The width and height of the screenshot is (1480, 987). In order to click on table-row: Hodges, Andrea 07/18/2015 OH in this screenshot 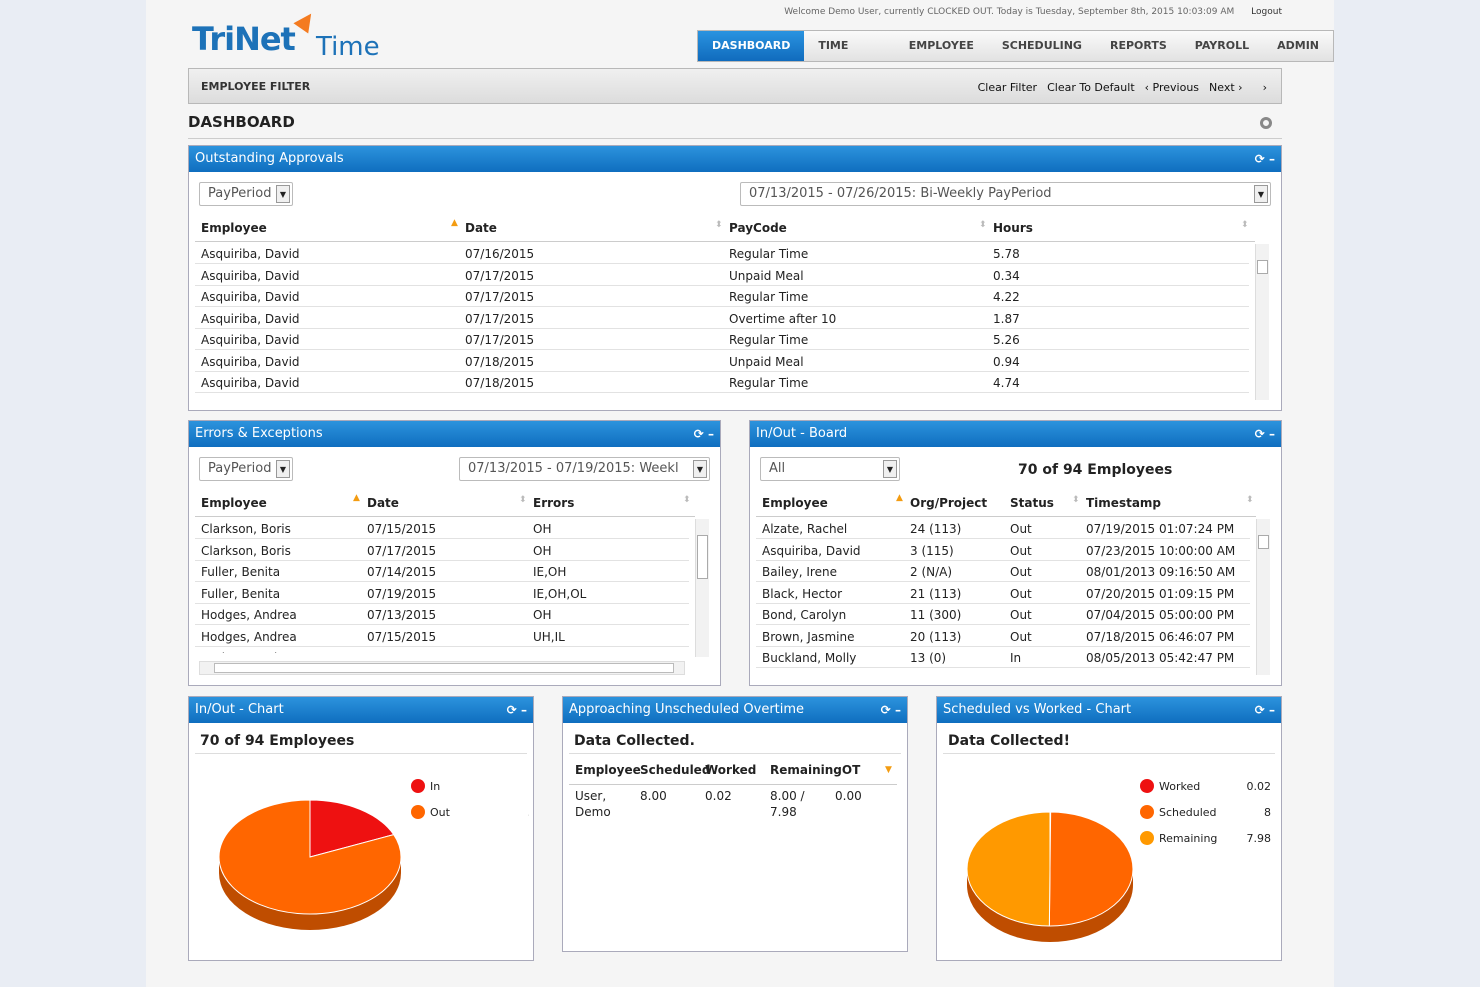, I will do `click(442, 650)`.